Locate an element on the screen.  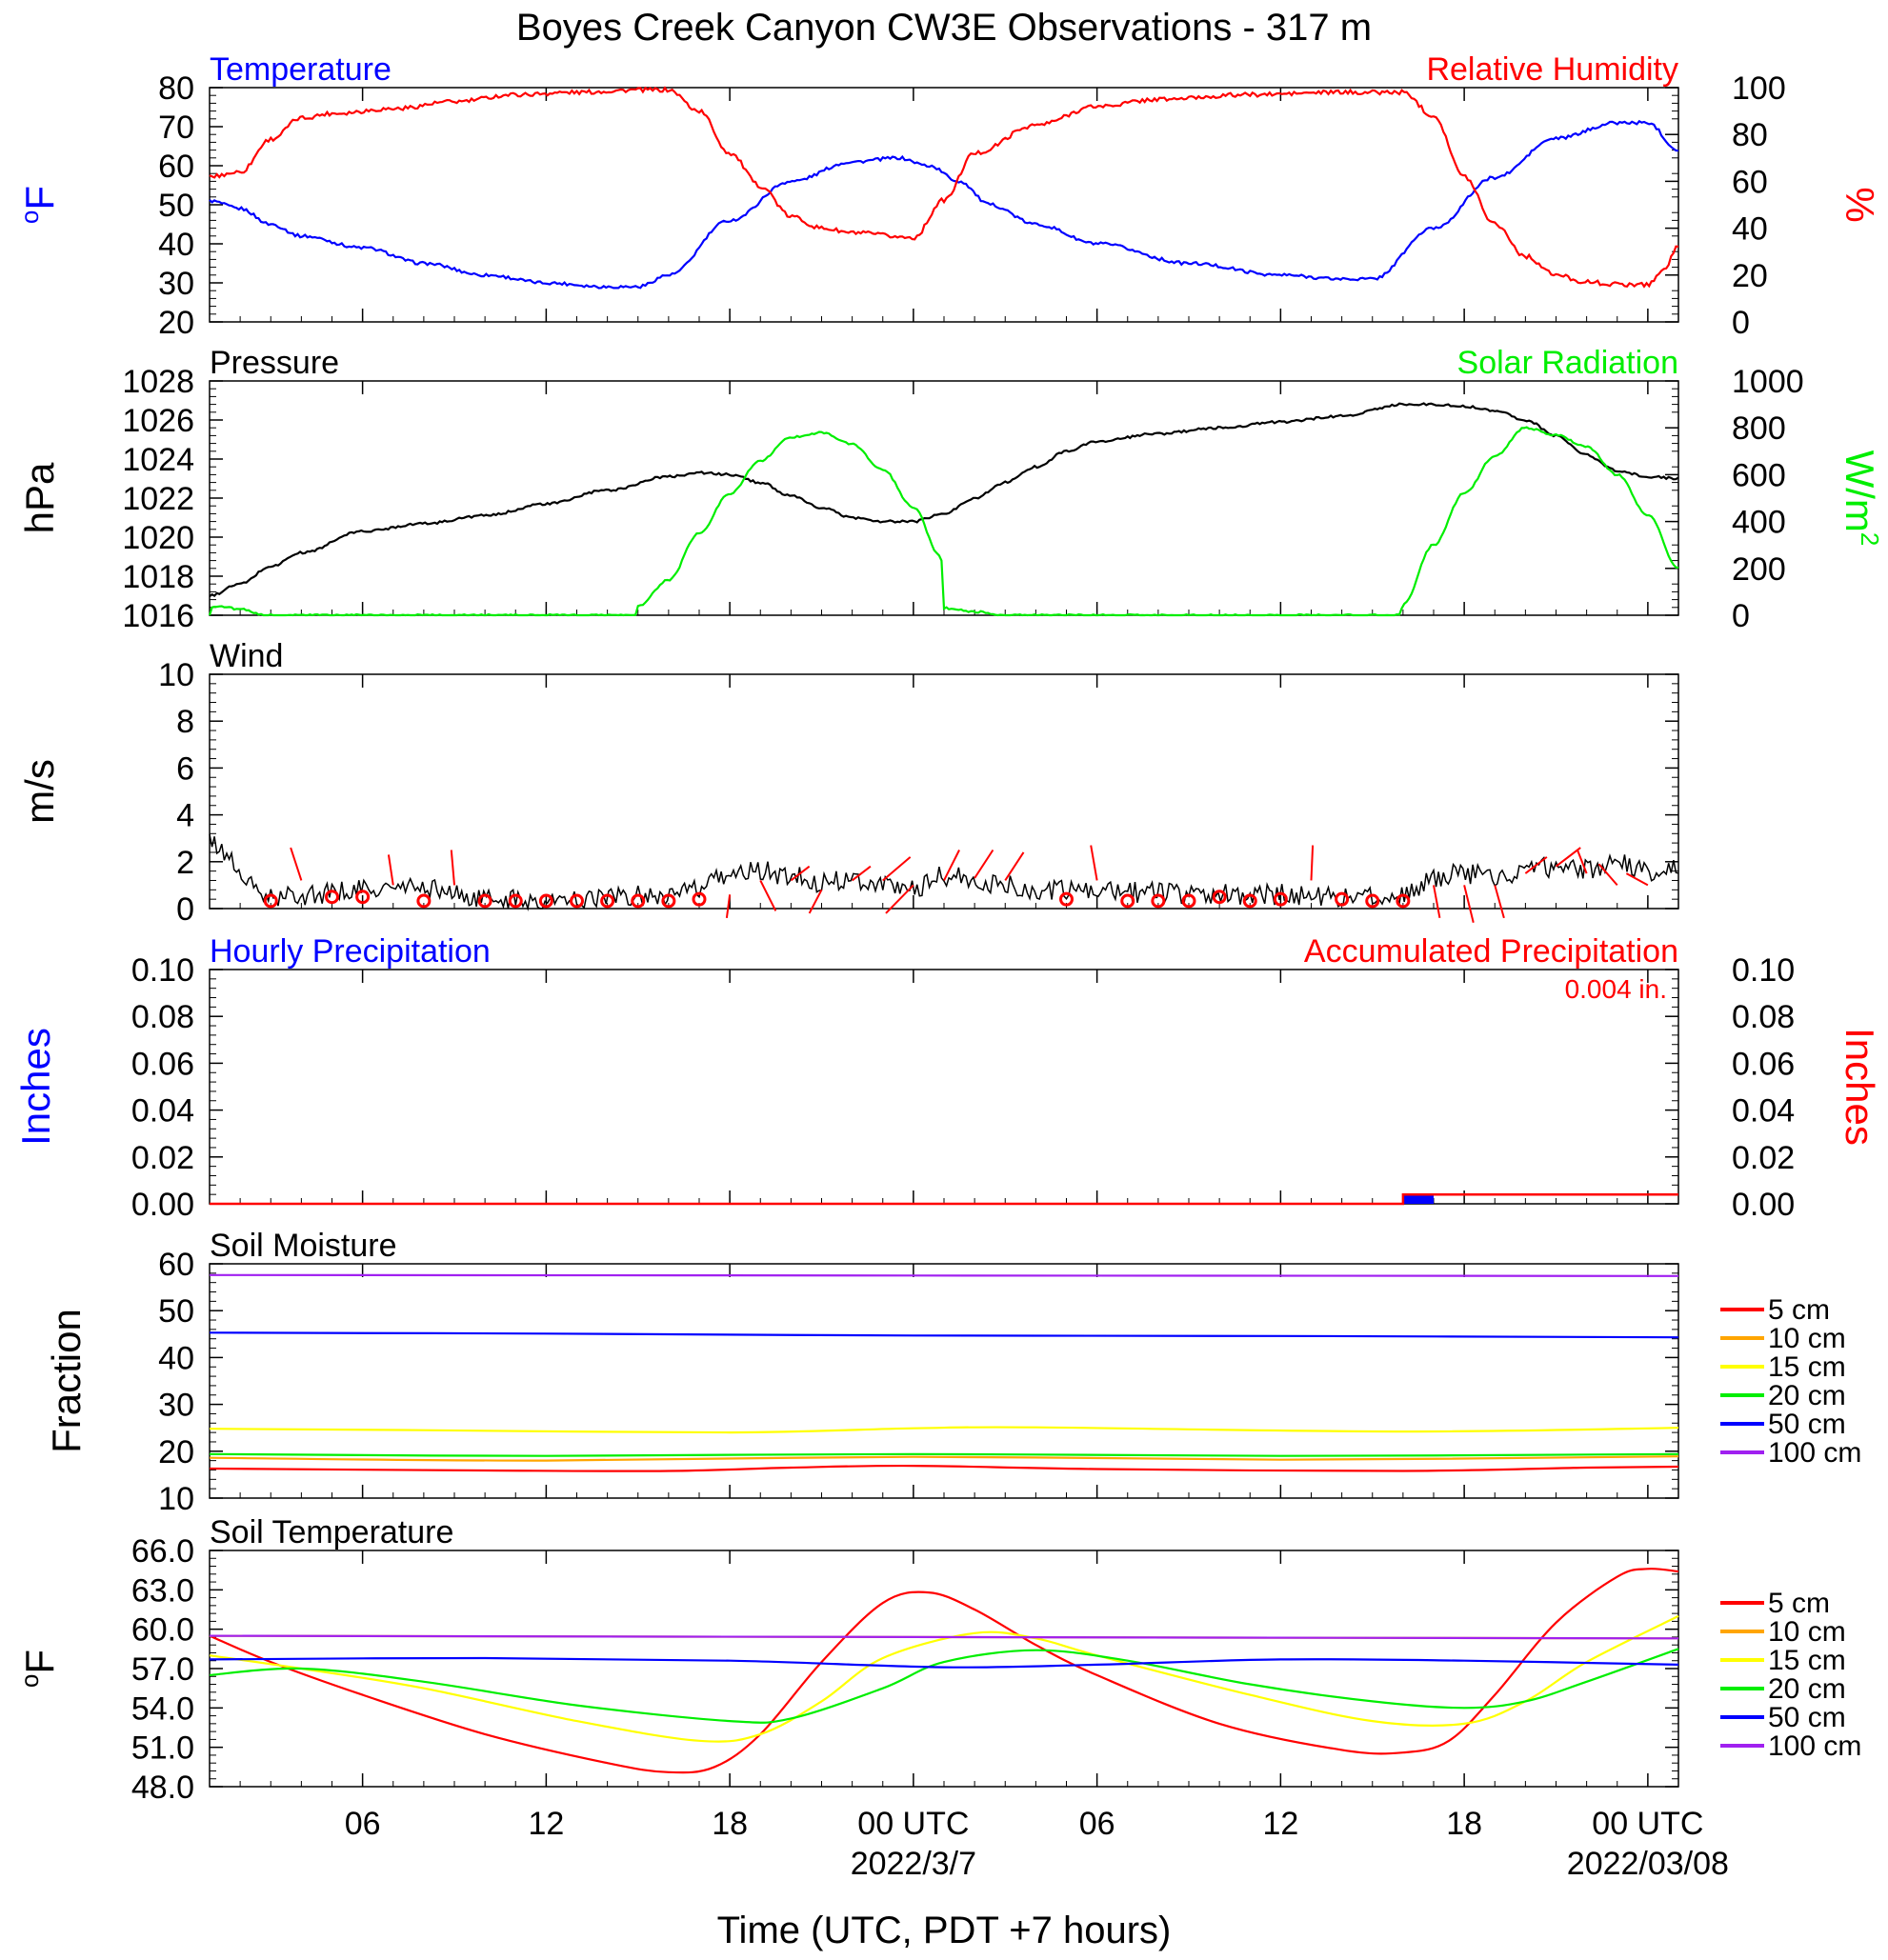
y-right-tick-label: 100 is located at coordinates (1759, 88).